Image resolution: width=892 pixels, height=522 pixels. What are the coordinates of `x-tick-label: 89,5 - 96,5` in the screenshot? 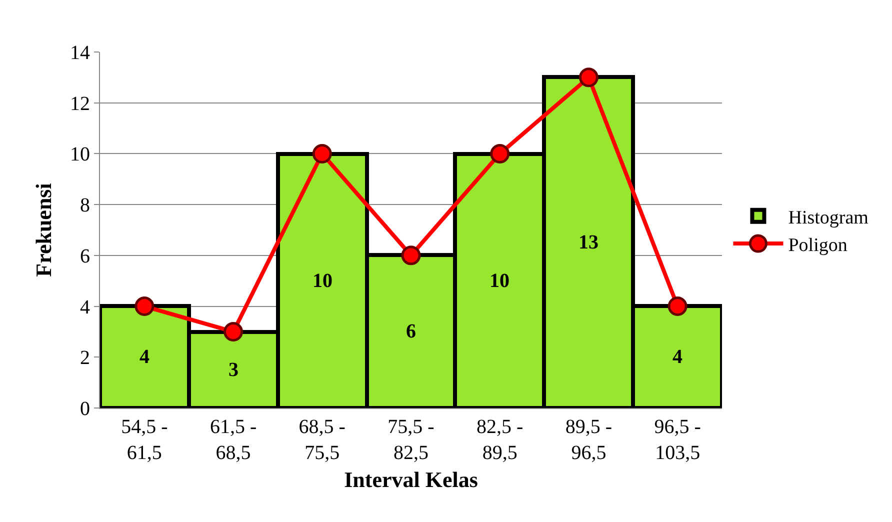 It's located at (588, 440).